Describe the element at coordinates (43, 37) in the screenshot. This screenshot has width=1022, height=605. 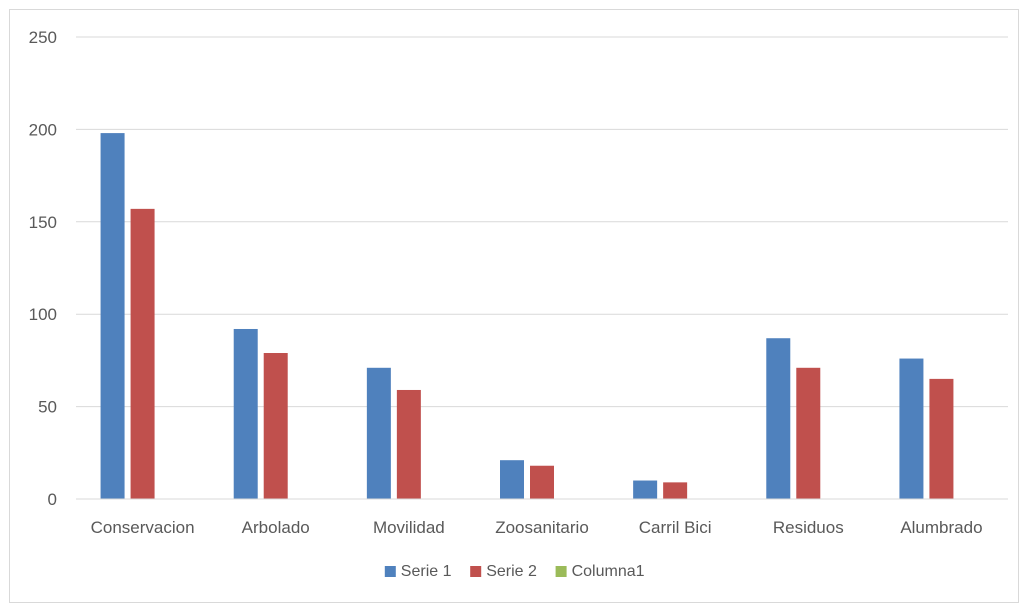
I see `y-tick-label: 250` at that location.